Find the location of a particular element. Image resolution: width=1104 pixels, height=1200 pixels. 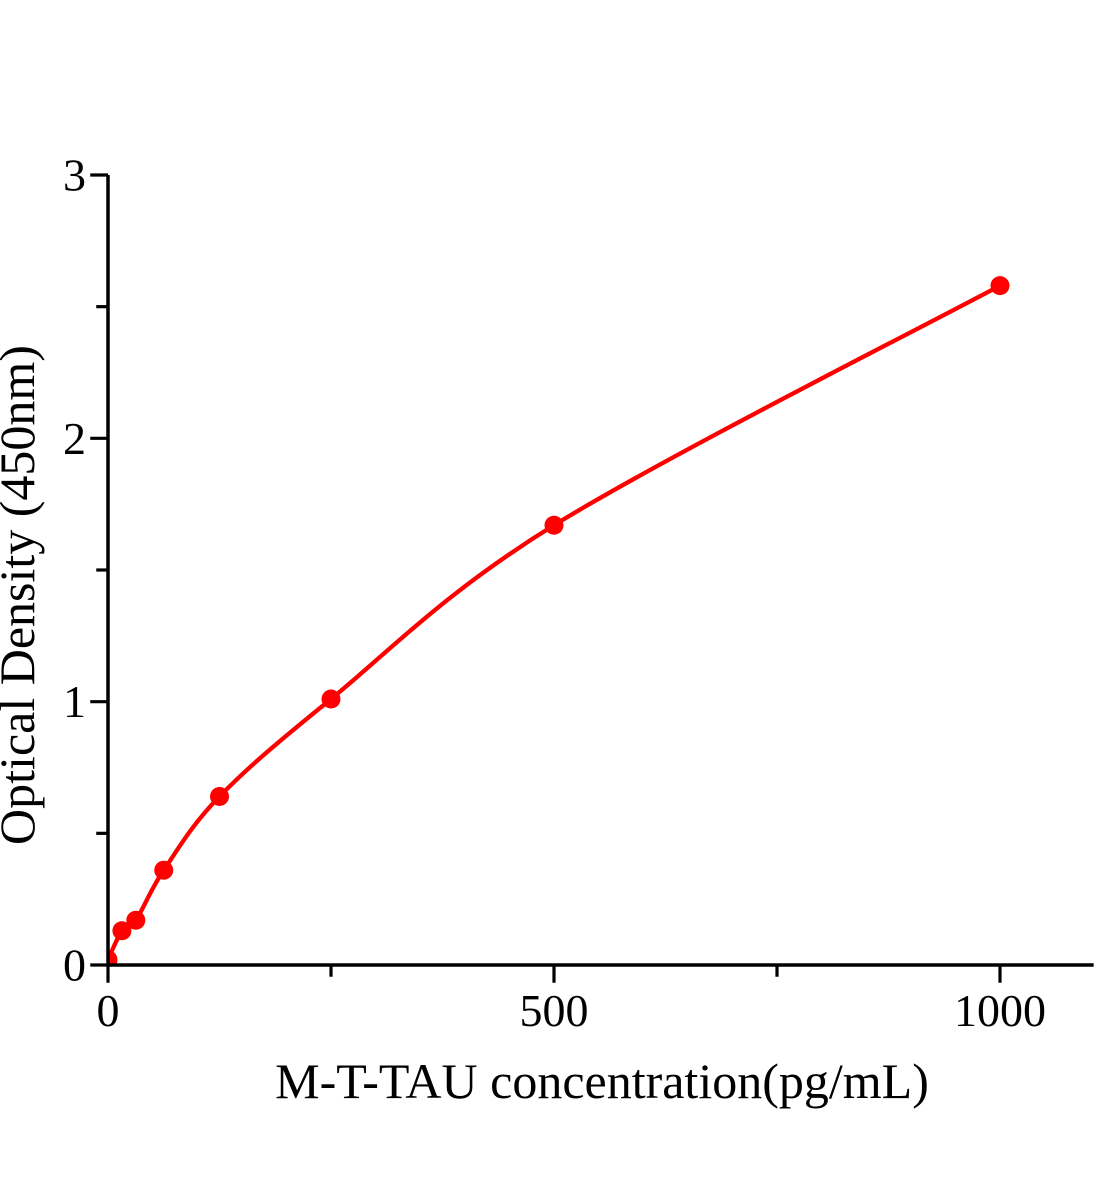

y-tick-label: 3 is located at coordinates (74, 175).